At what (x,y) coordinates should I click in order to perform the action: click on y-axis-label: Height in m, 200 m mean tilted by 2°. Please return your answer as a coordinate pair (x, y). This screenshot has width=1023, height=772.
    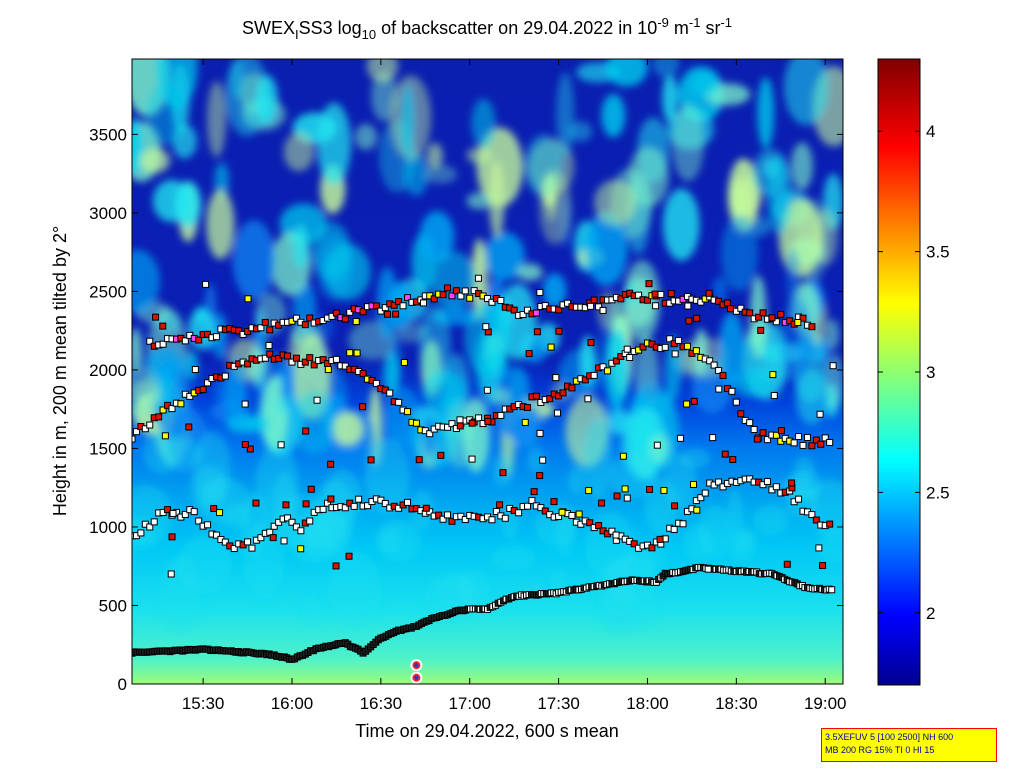
    Looking at the image, I should click on (60, 371).